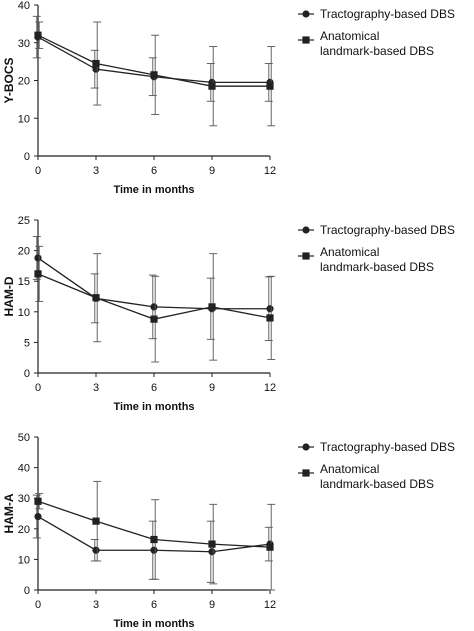 The height and width of the screenshot is (631, 474). I want to click on y-axis-label: HAM-D, so click(9, 296).